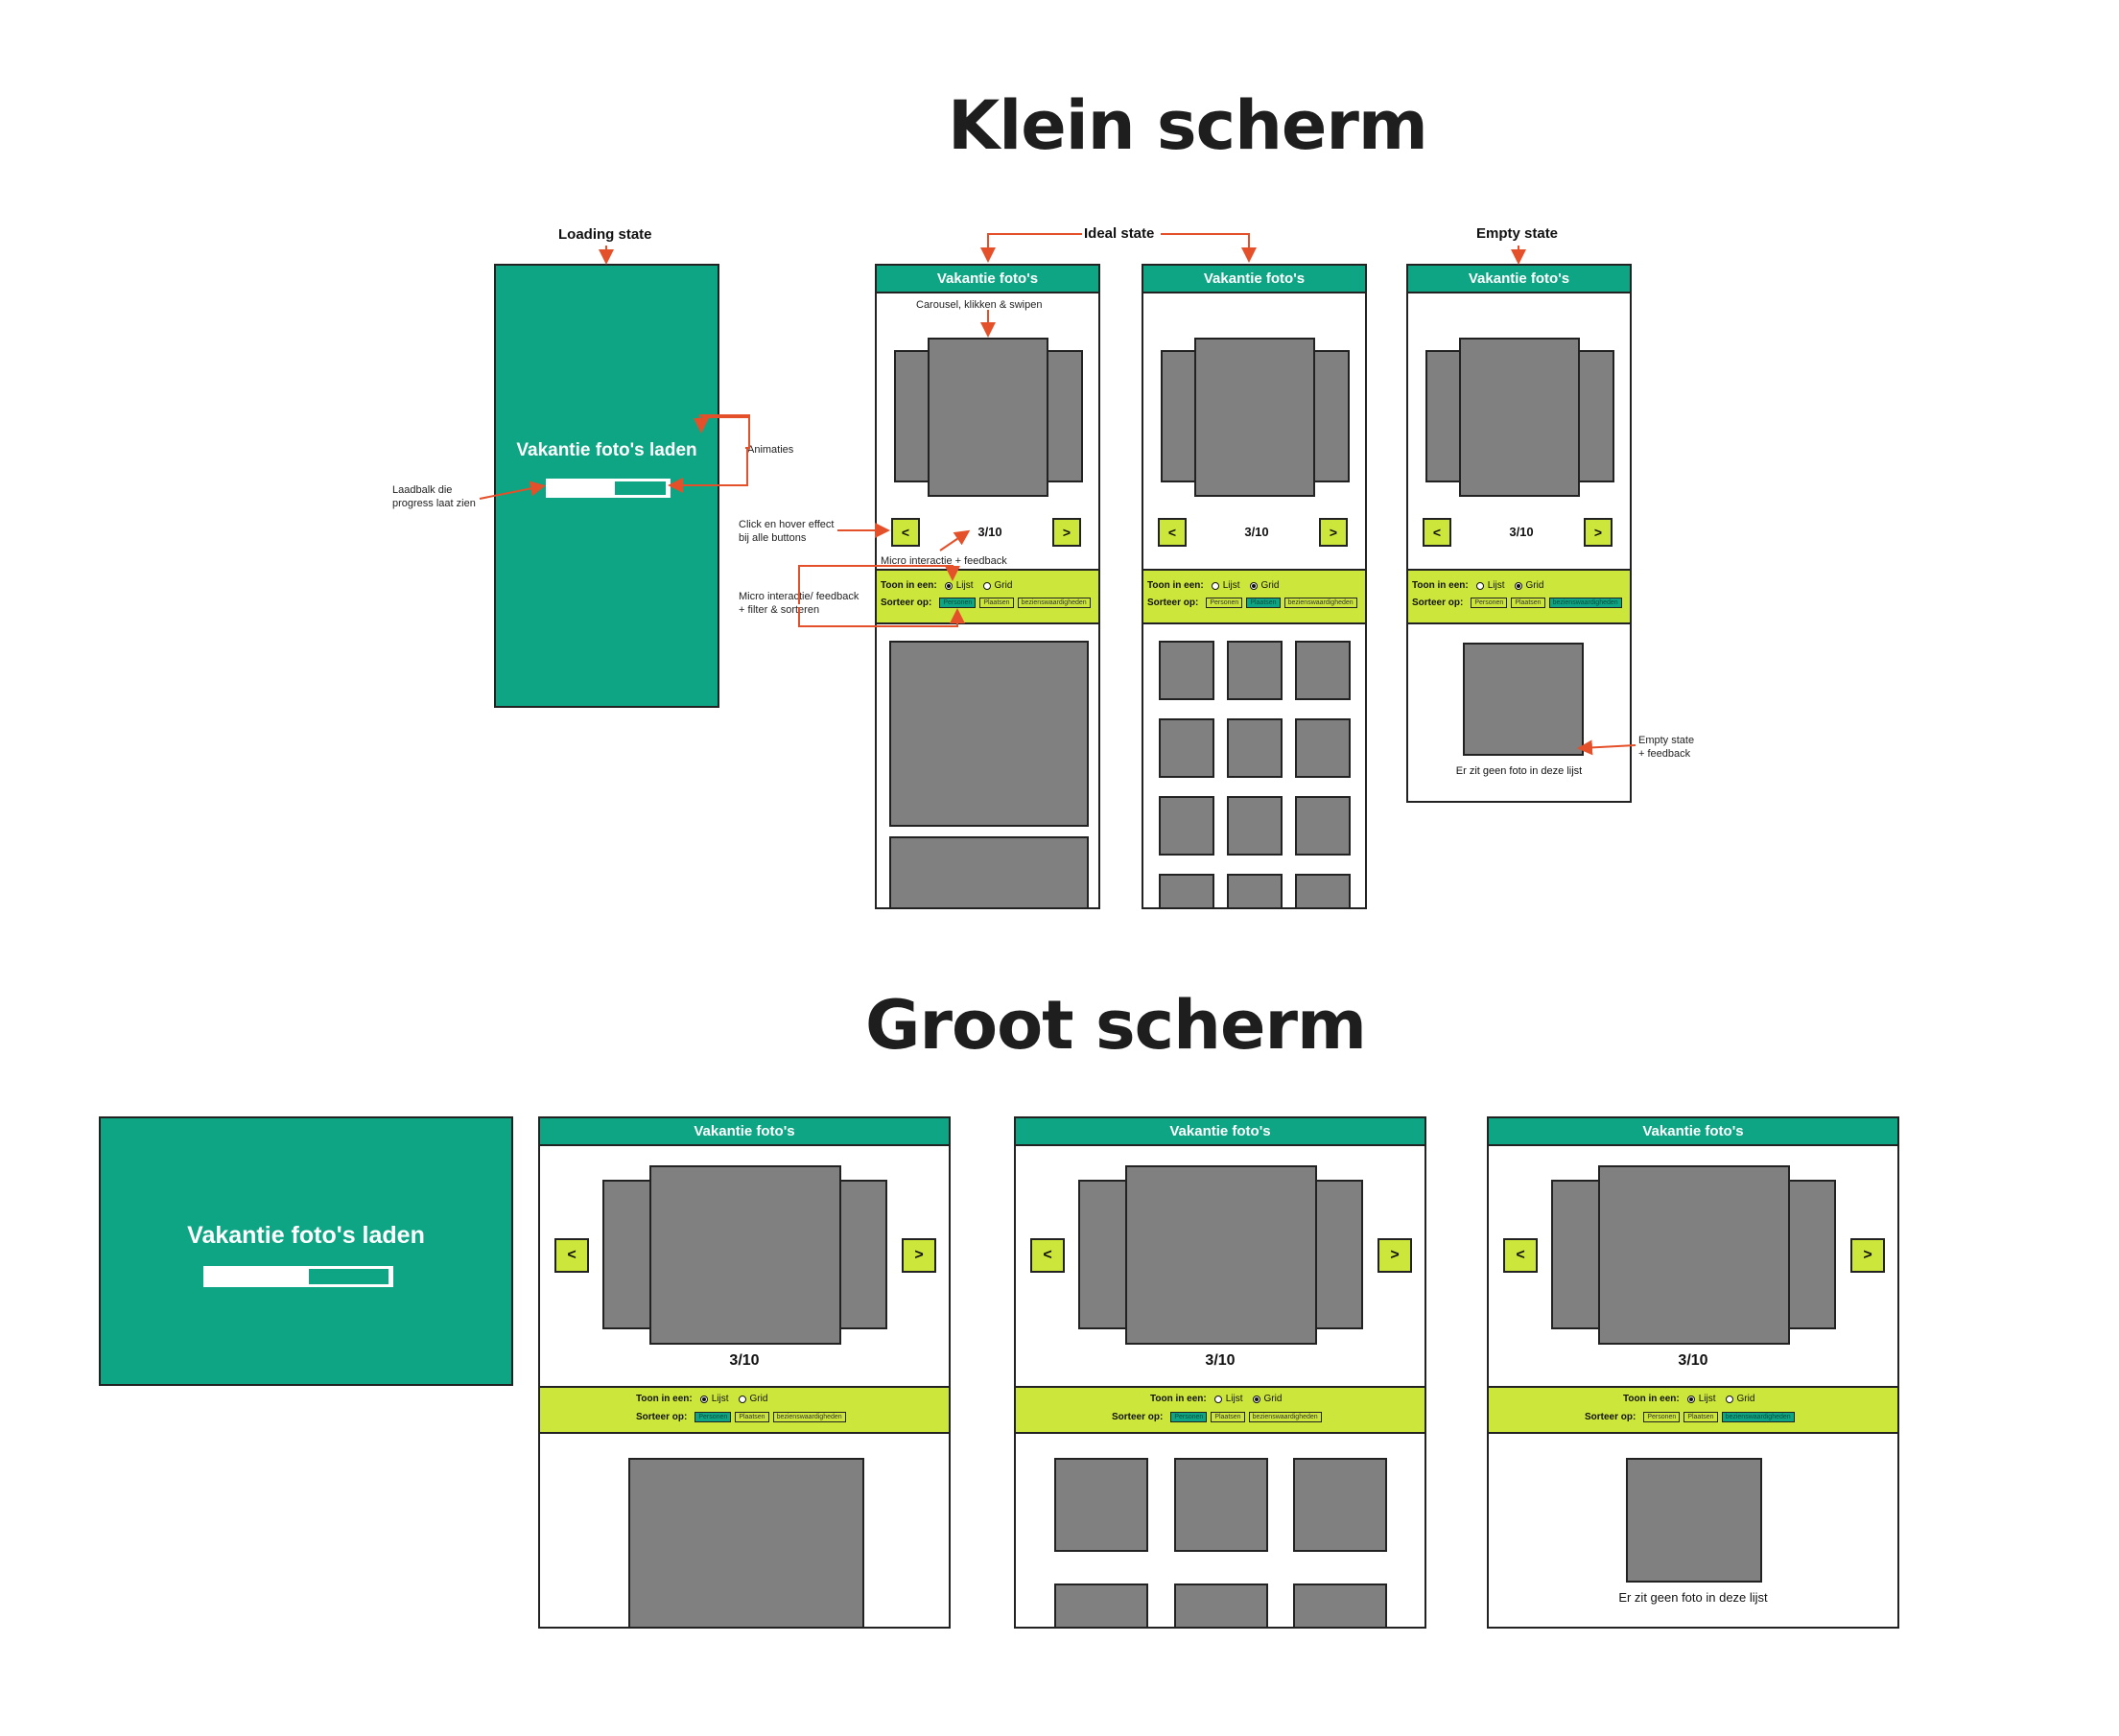  What do you see at coordinates (708, 471) in the screenshot?
I see `arrow-animations-bar` at bounding box center [708, 471].